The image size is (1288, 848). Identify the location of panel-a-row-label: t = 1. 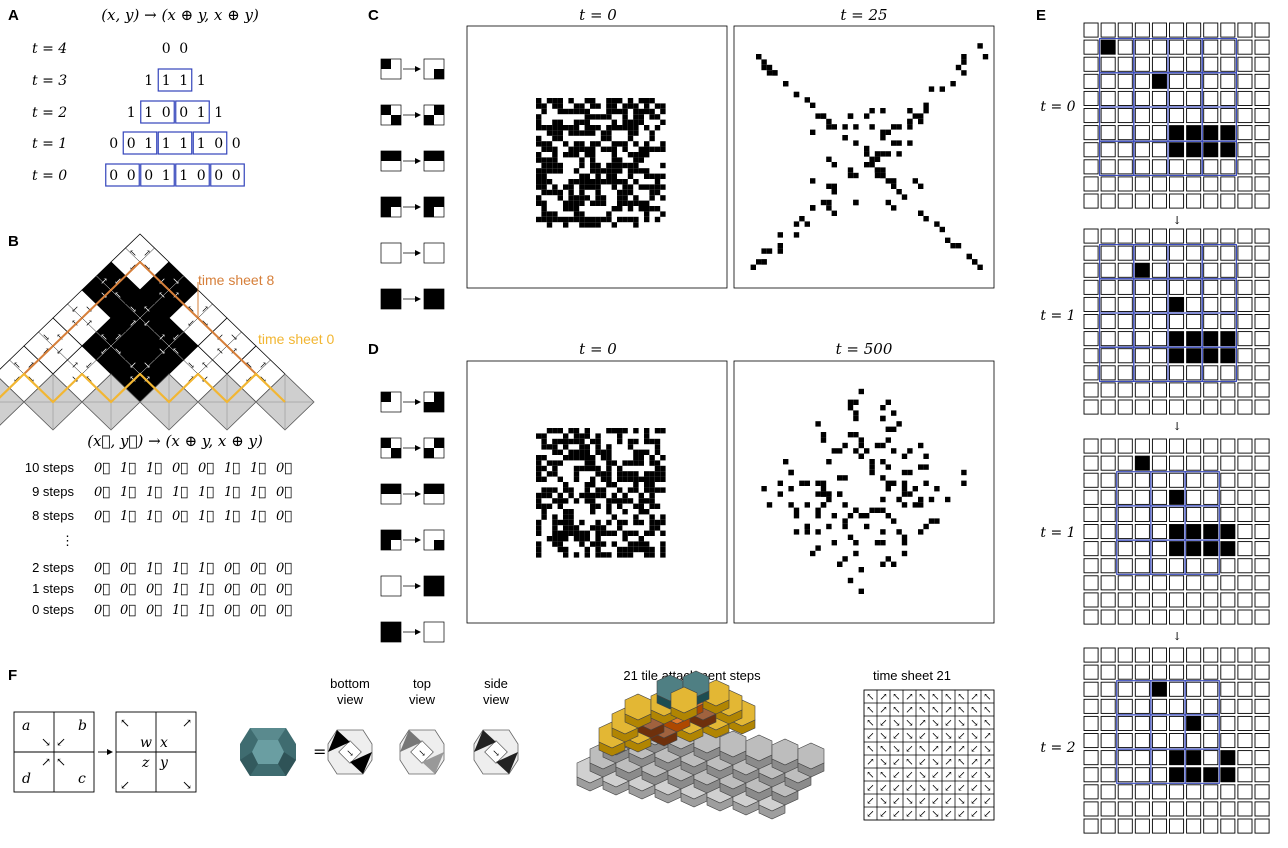
(49, 144).